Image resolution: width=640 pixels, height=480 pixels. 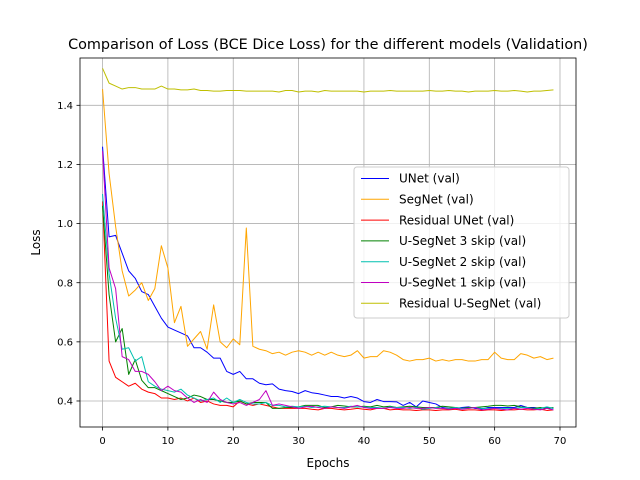 I want to click on y-tick-label: 0.8, so click(x=65, y=283).